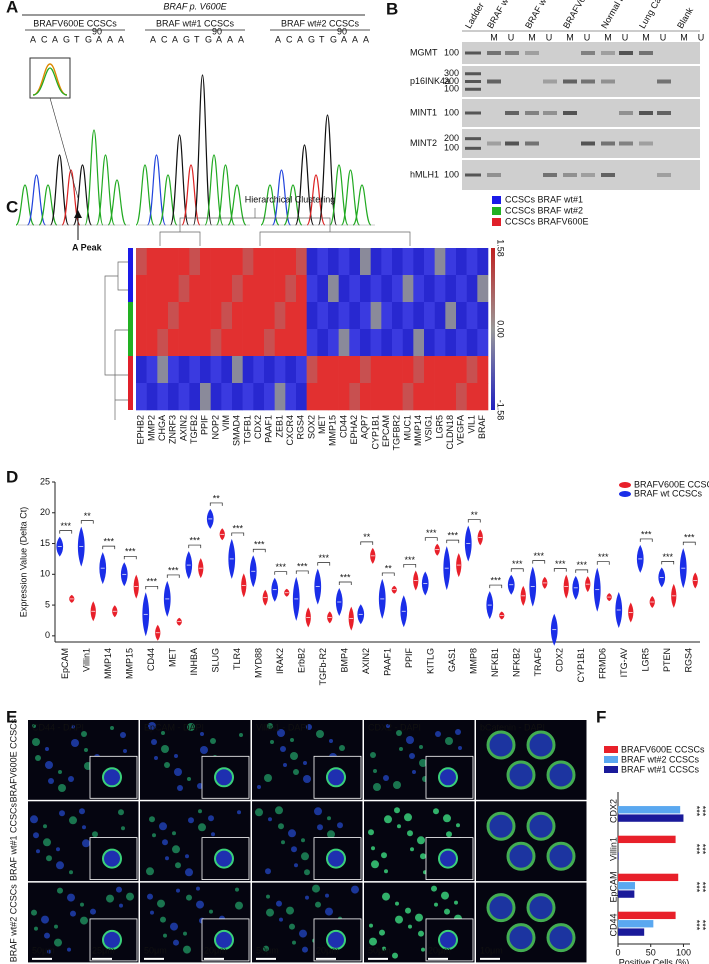 The width and height of the screenshot is (709, 964). I want to click on y-tick-label: 10, so click(45, 574).